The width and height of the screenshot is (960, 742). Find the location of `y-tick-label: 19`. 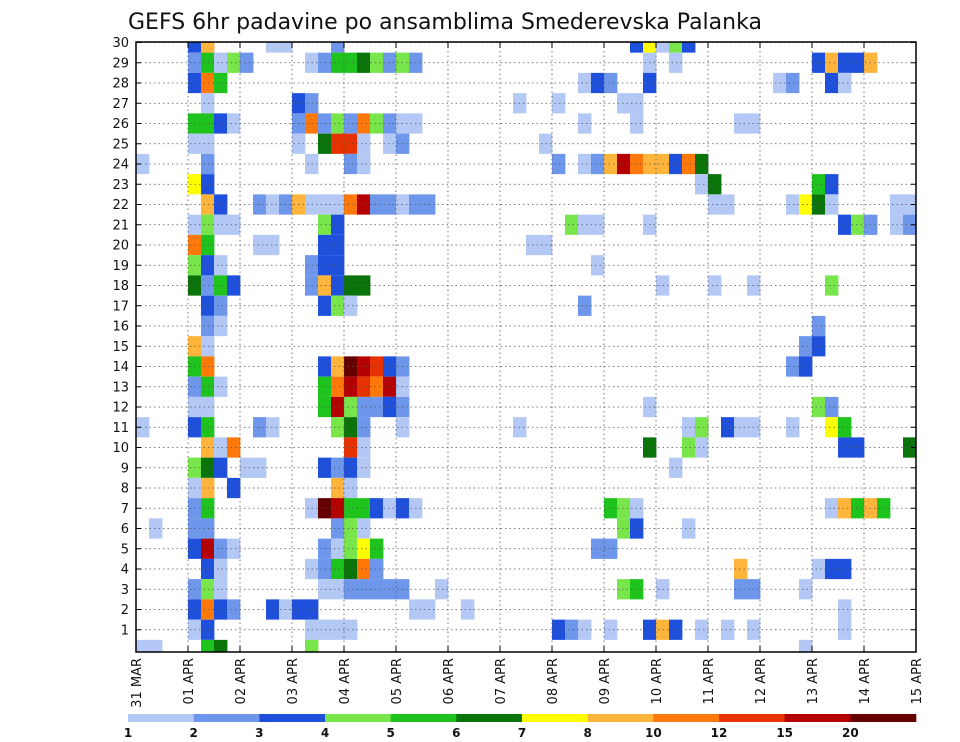

y-tick-label: 19 is located at coordinates (120, 266).